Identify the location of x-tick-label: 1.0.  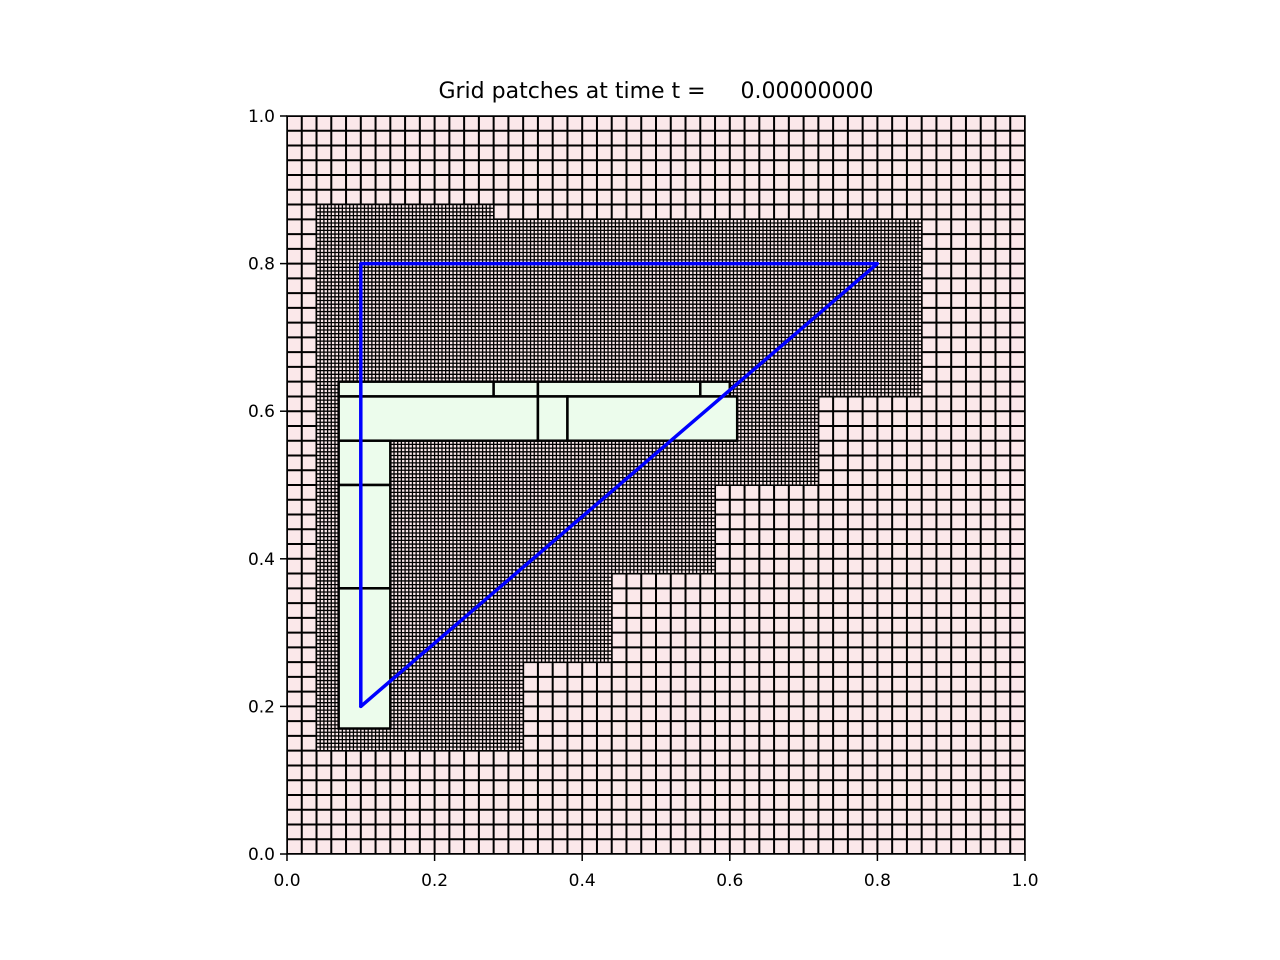
(1024, 881).